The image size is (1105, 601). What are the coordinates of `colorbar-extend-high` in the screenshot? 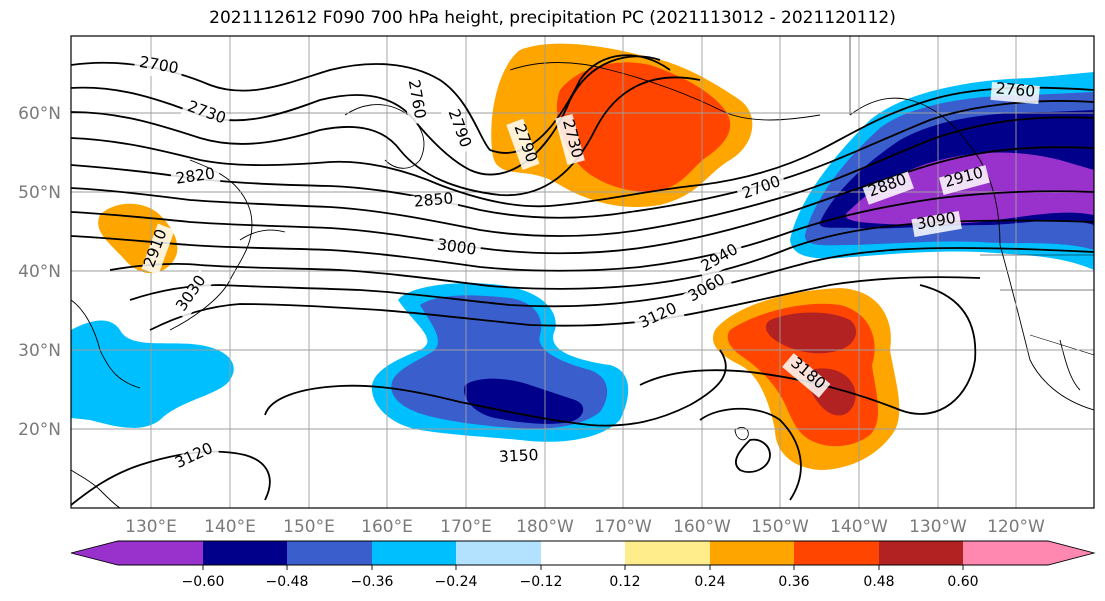 It's located at (1071, 553).